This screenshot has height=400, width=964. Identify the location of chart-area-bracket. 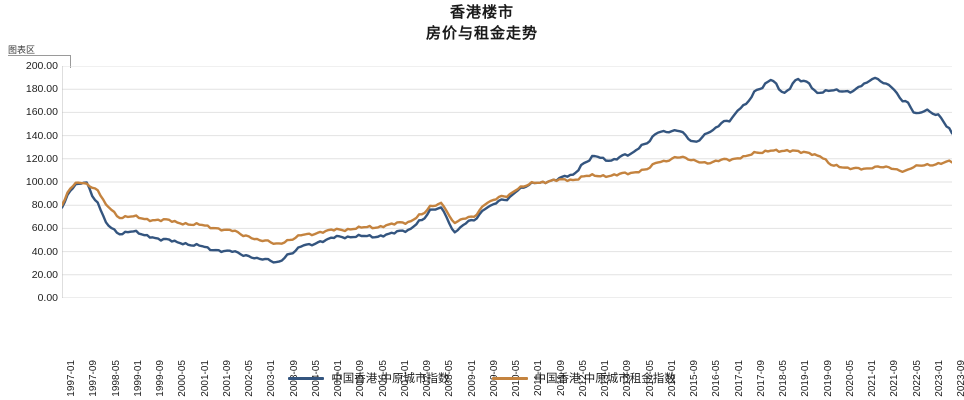
(39, 61).